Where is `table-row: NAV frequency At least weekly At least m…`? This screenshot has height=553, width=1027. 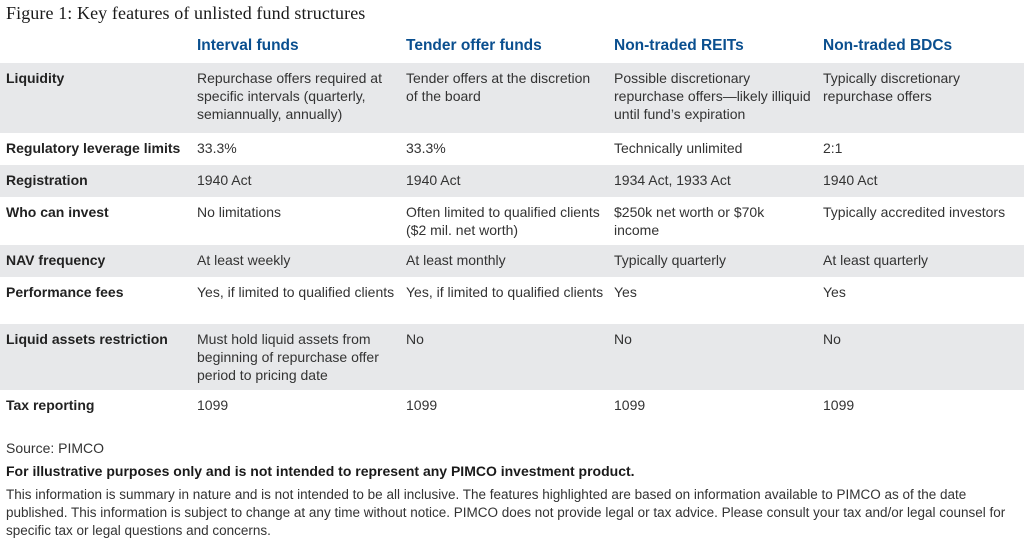 table-row: NAV frequency At least weekly At least m… is located at coordinates (512, 261).